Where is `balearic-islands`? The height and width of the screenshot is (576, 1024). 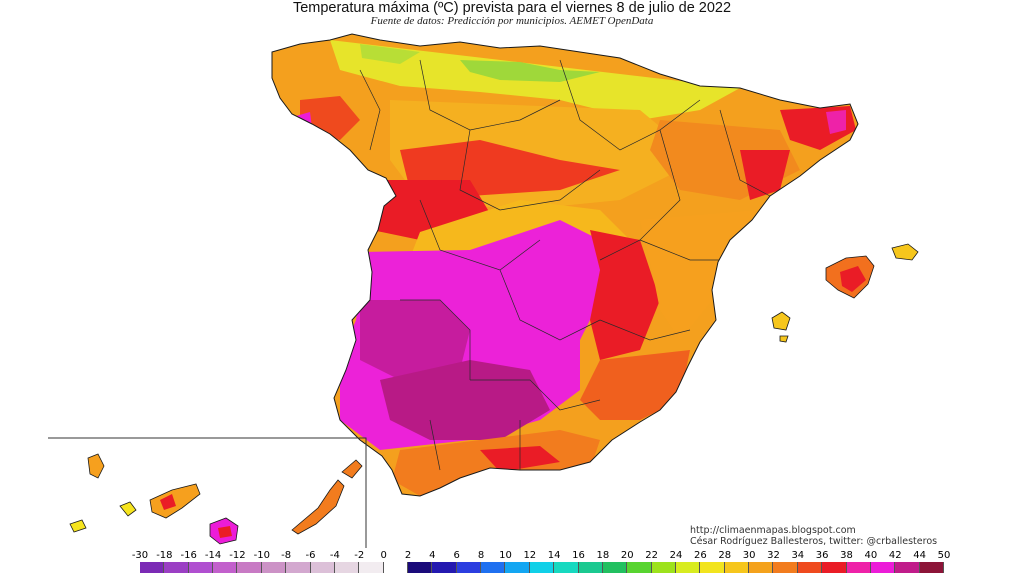
balearic-islands is located at coordinates (845, 293).